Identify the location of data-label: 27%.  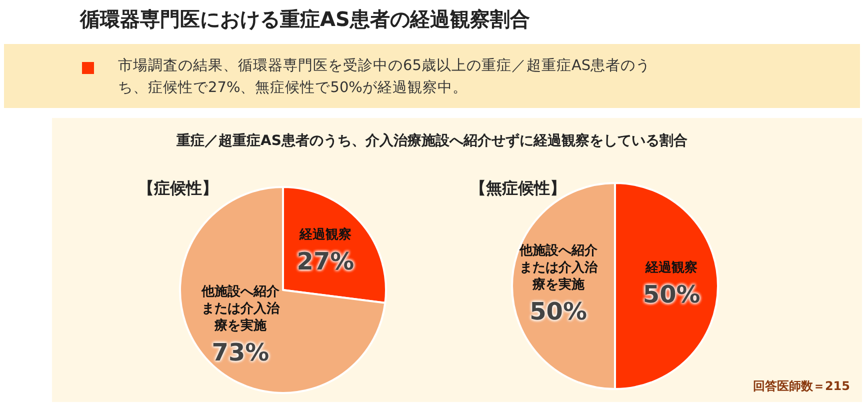
(326, 262).